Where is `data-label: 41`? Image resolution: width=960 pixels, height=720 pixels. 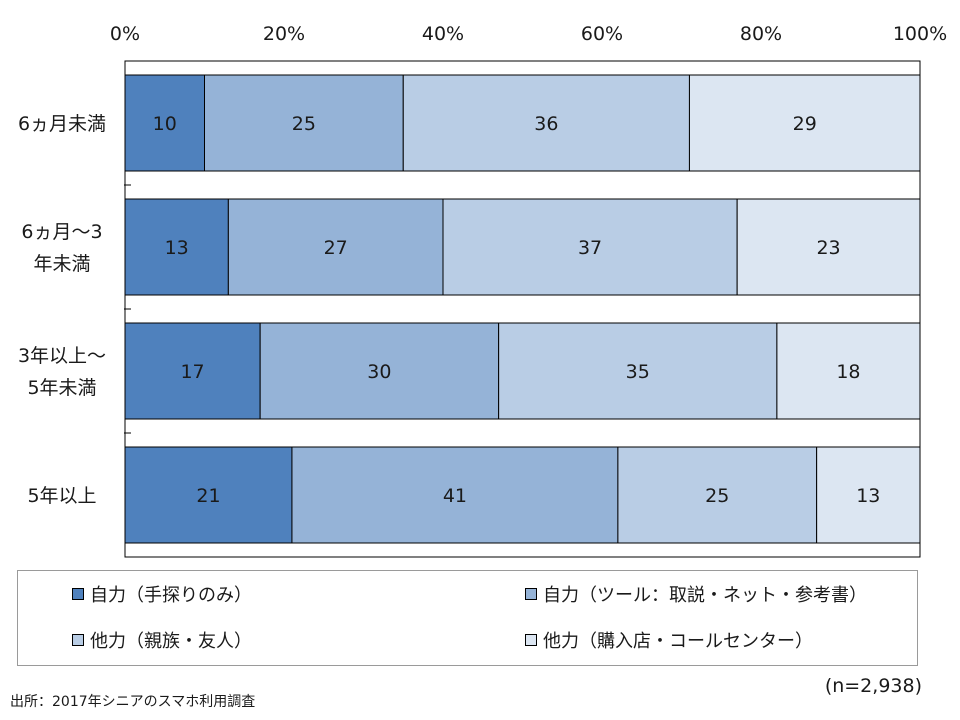 data-label: 41 is located at coordinates (455, 496).